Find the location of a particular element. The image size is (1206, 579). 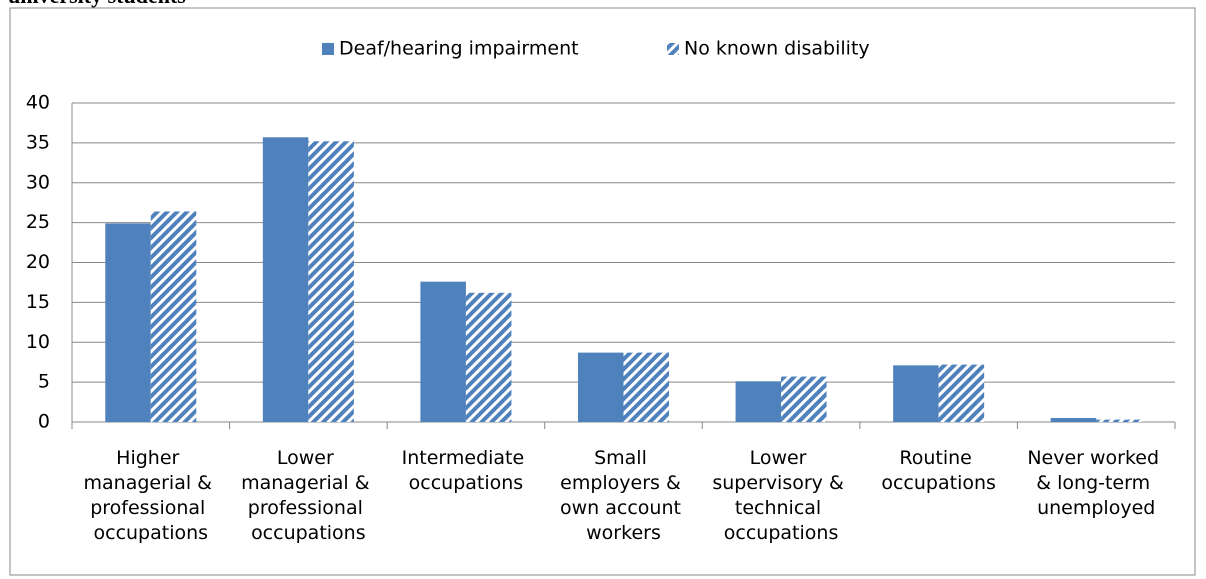

y-tick-label: 30 is located at coordinates (38, 182).